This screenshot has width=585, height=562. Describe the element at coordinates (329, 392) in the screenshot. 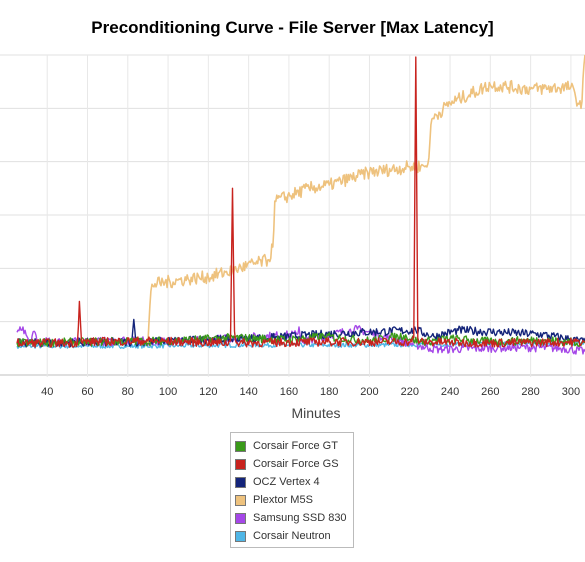

I see `x-tick-label: 180` at that location.